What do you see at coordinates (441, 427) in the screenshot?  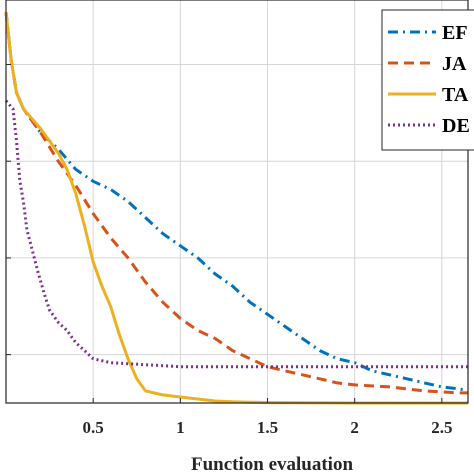 I see `x-tick-label: 2.5` at bounding box center [441, 427].